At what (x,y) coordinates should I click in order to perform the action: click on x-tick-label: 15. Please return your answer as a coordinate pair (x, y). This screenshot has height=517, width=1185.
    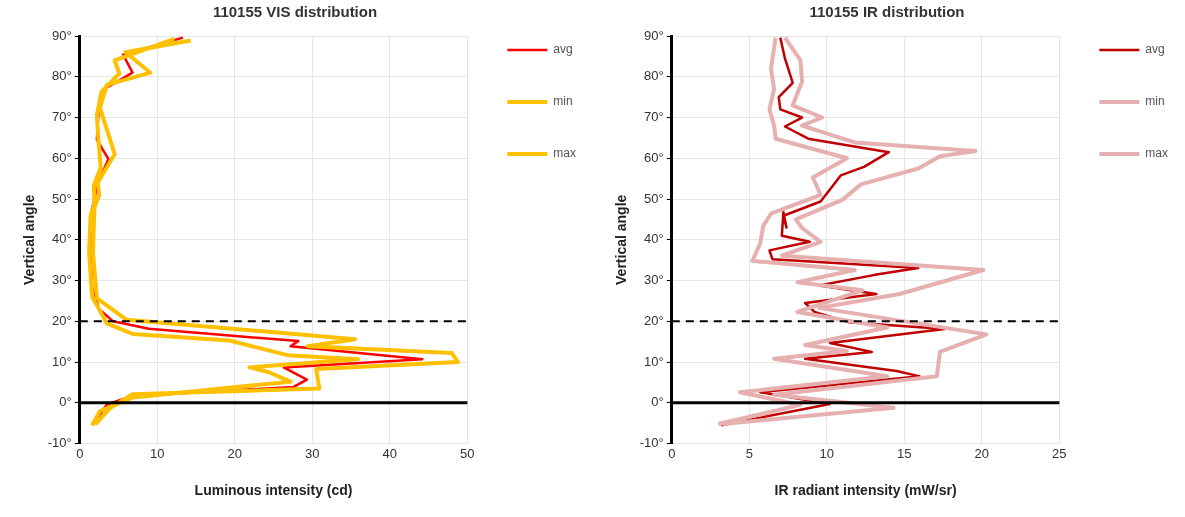
    Looking at the image, I should click on (904, 453).